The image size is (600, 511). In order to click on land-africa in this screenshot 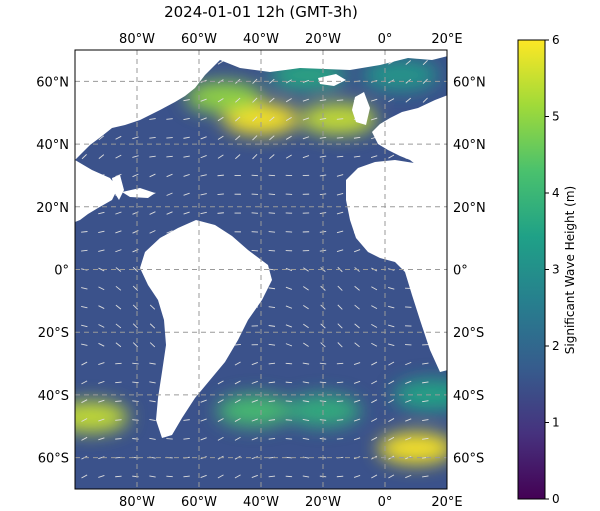, I will do `click(396, 266)`.